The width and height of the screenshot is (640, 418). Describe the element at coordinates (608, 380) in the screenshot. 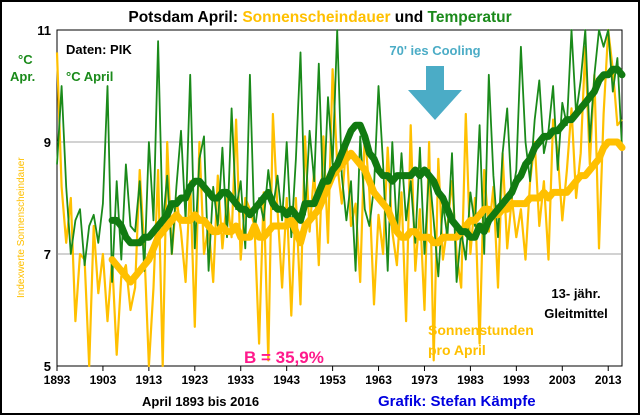

I see `x-tick-label: 2013` at that location.